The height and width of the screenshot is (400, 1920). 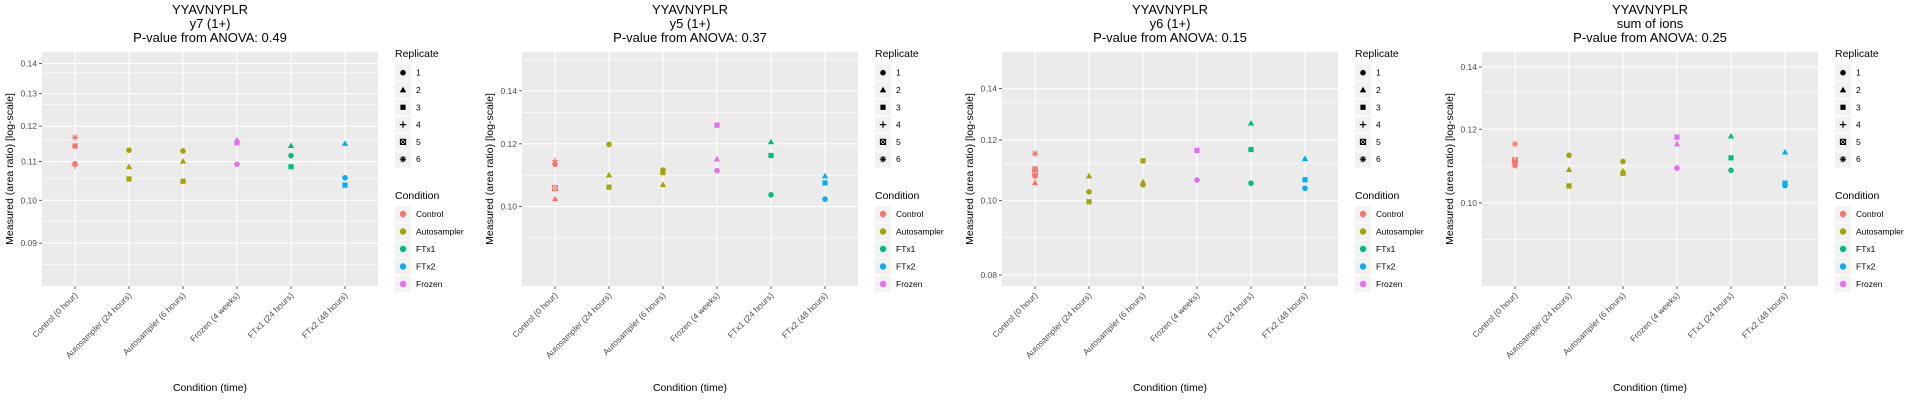 I want to click on series-frozen, so click(x=1677, y=152).